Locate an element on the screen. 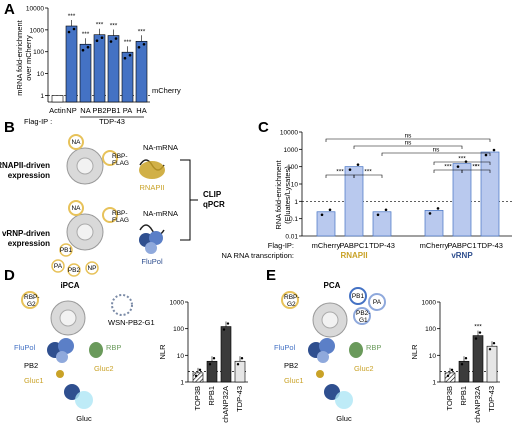  c-ytick-label: 0.01 is located at coordinates (291, 237).